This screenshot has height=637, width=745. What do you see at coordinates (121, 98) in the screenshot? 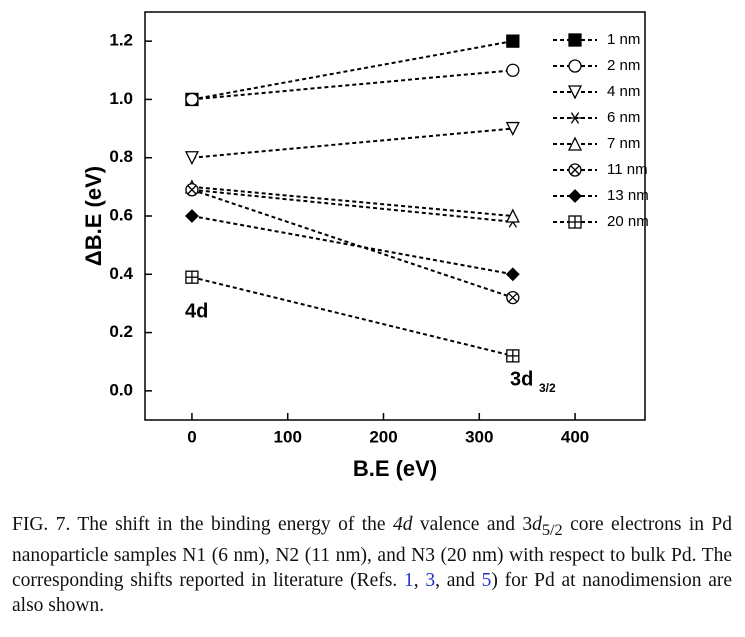
I see `y-tick-label: 1.0` at bounding box center [121, 98].